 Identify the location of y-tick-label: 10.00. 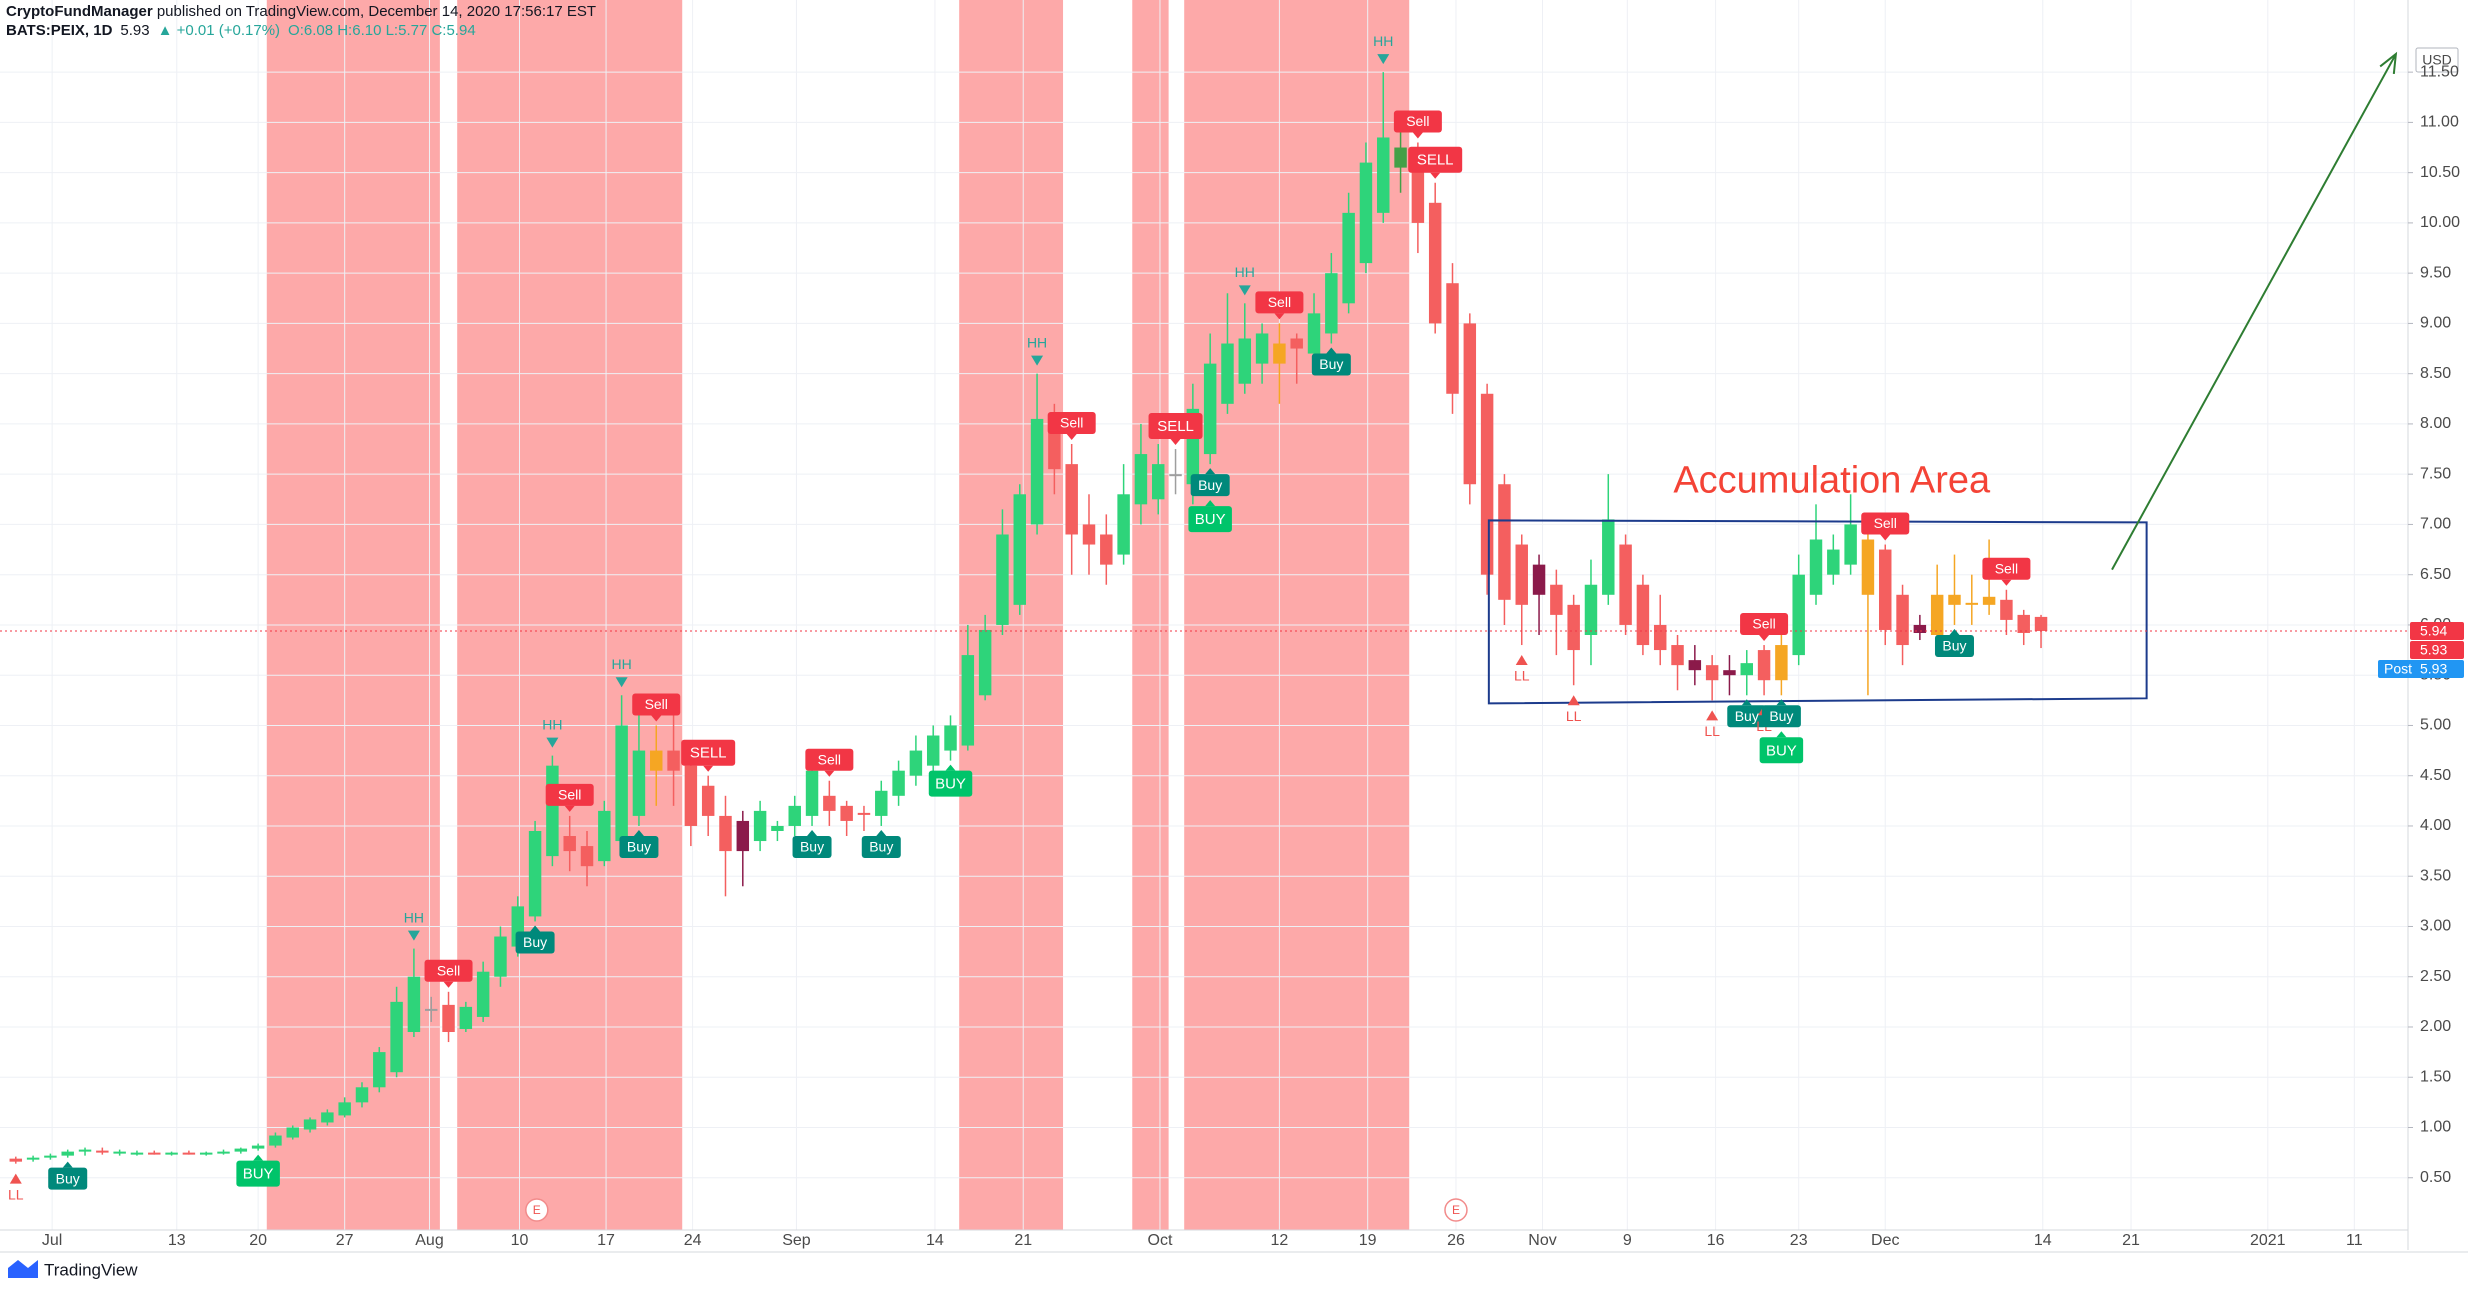
(2440, 222).